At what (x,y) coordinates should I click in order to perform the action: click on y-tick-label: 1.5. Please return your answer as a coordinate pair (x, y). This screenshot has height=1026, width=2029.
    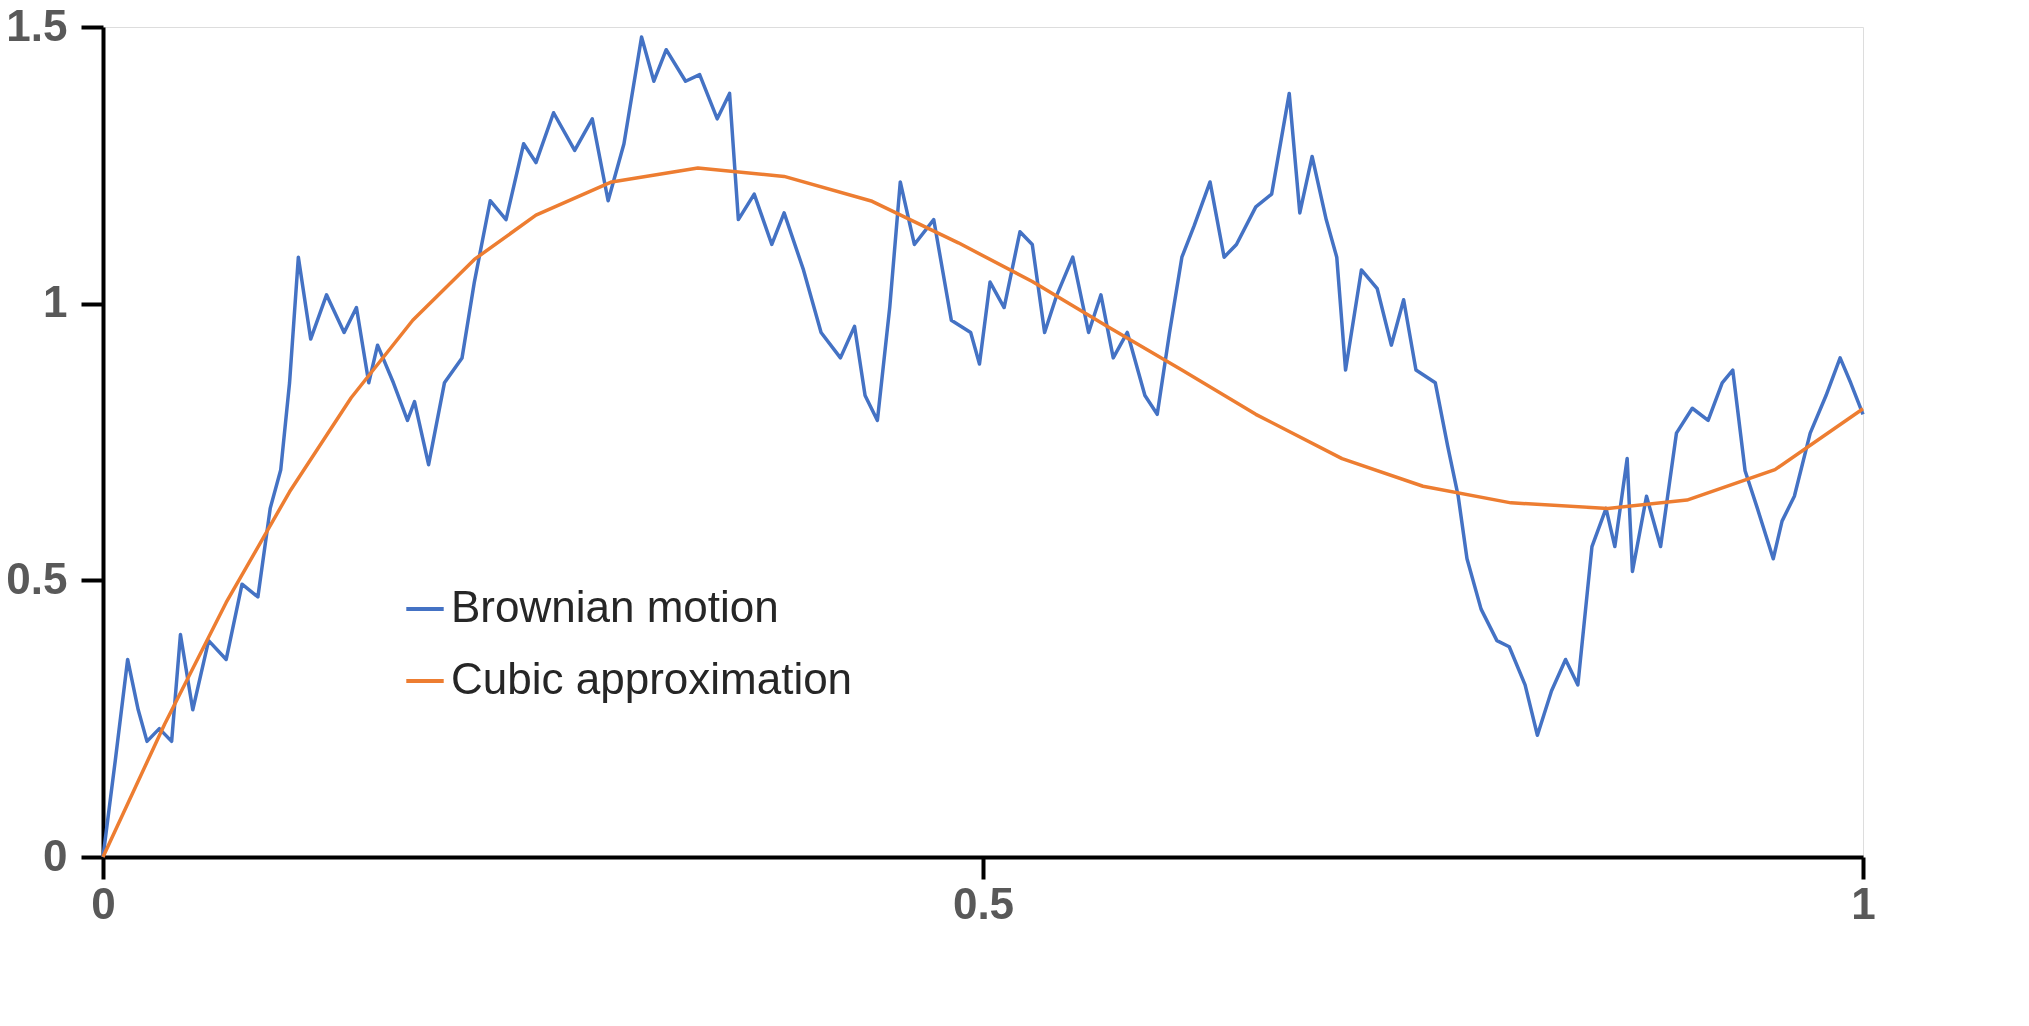
    Looking at the image, I should click on (37, 25).